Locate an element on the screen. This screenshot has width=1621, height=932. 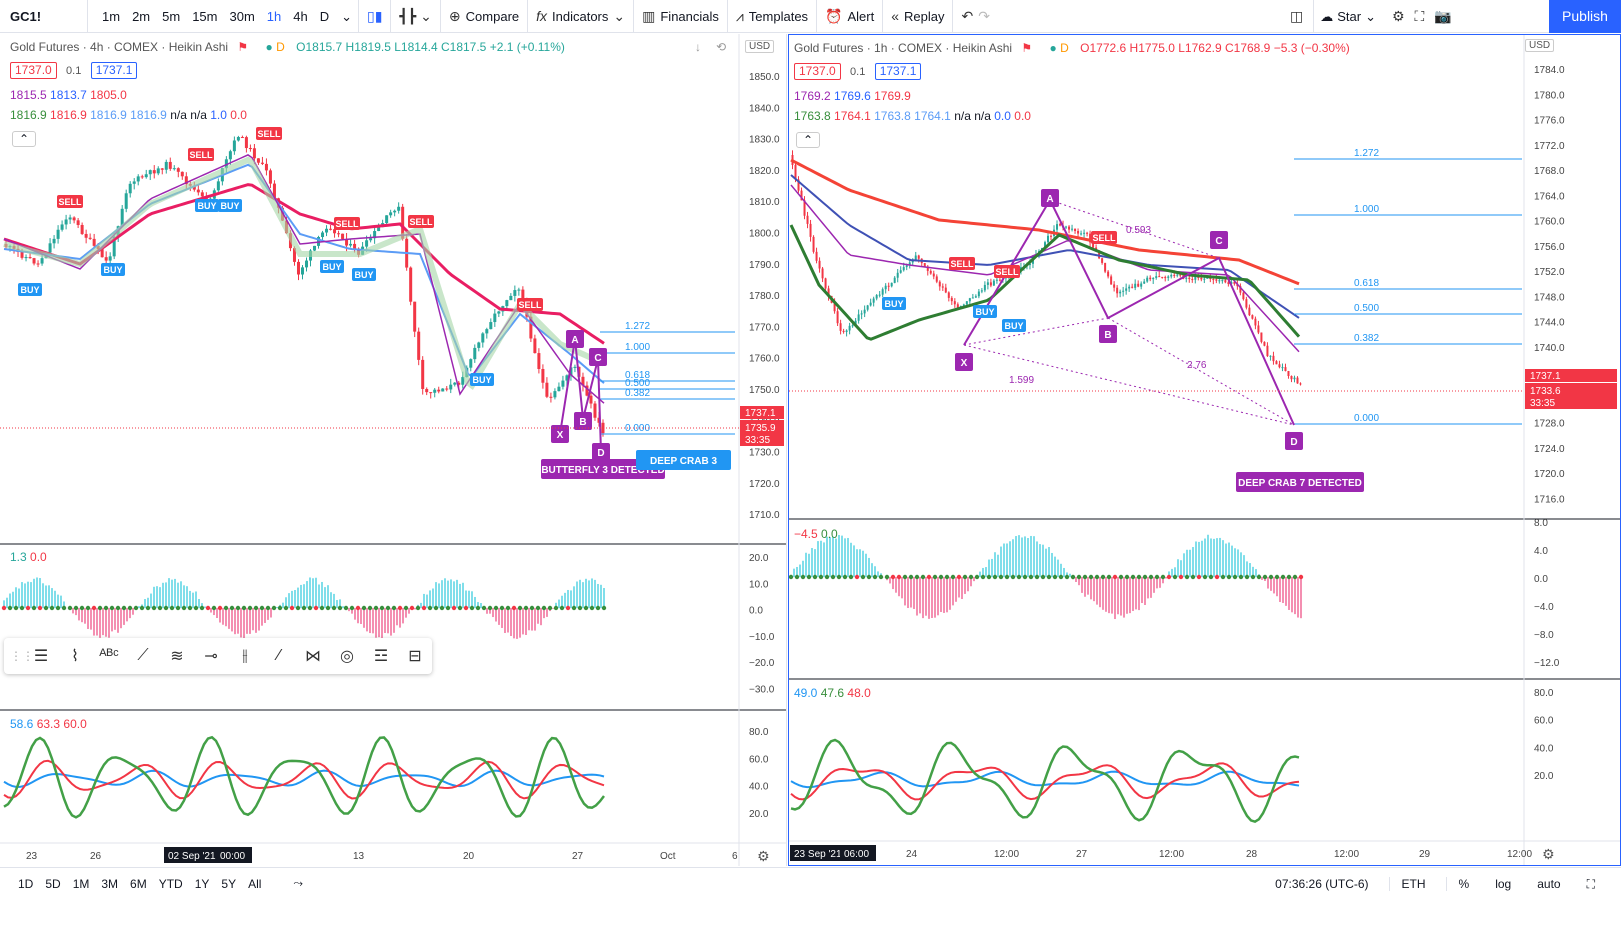
replay-button: «Replay is located at coordinates (917, 16).